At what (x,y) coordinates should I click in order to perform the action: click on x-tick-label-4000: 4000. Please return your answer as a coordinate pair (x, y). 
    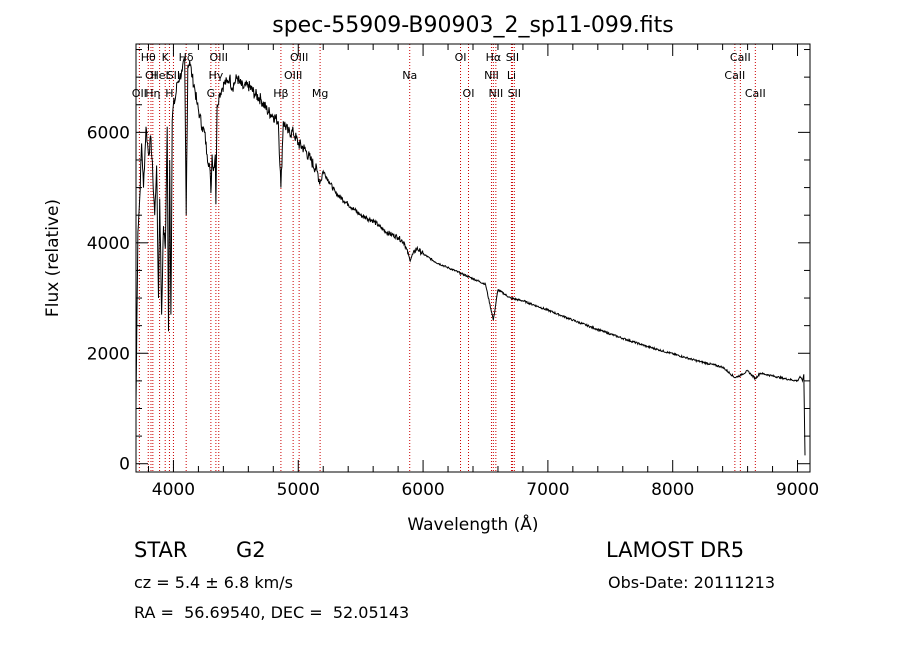
    Looking at the image, I should click on (173, 490).